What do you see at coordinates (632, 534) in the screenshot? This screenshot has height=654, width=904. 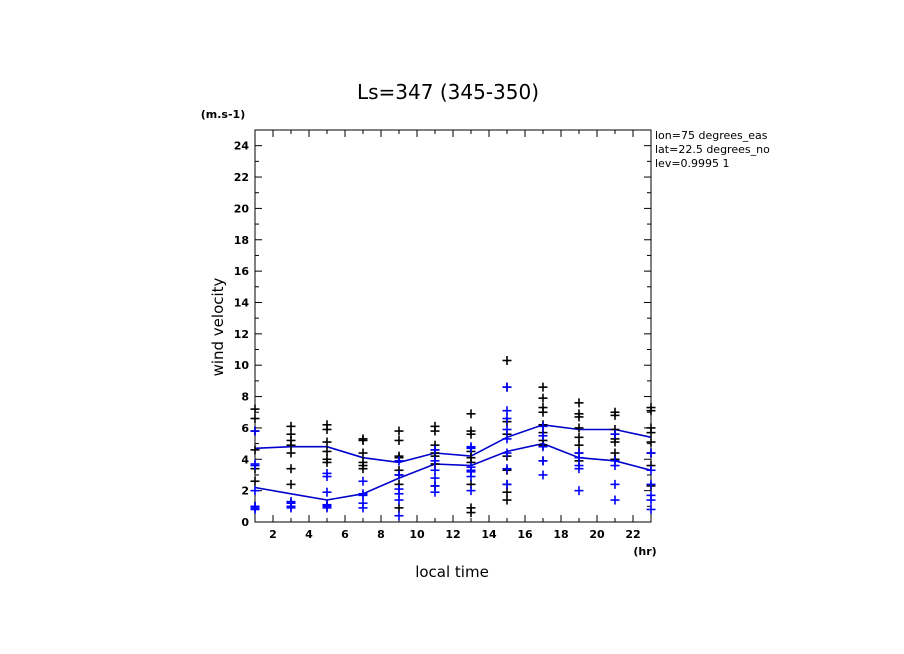 I see `x-tick-label: 22` at bounding box center [632, 534].